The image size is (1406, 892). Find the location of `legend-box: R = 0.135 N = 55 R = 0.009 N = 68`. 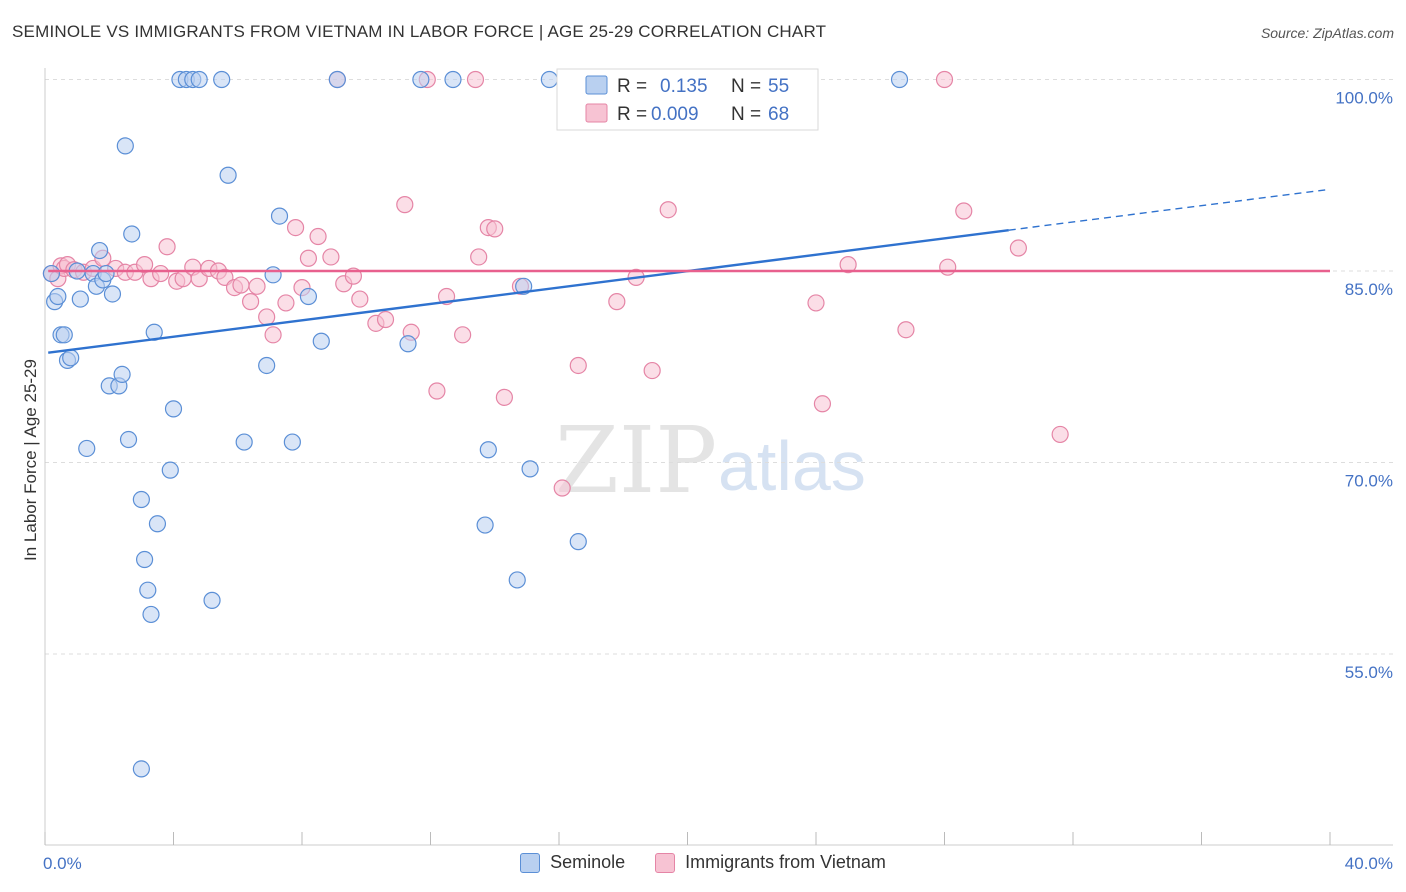

legend-box: R = 0.135 N = 55 R = 0.009 N = 68 is located at coordinates (687, 99).